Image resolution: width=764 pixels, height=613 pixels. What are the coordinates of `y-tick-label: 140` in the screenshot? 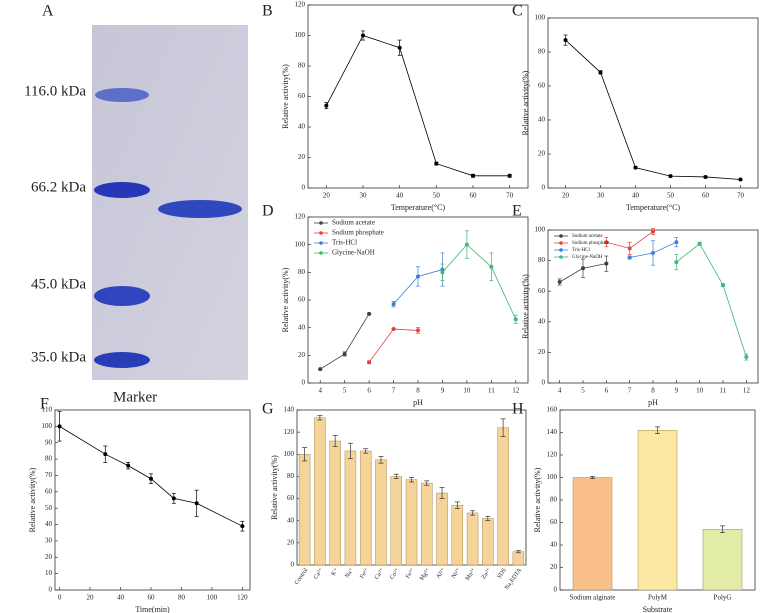 It's located at (552, 432).